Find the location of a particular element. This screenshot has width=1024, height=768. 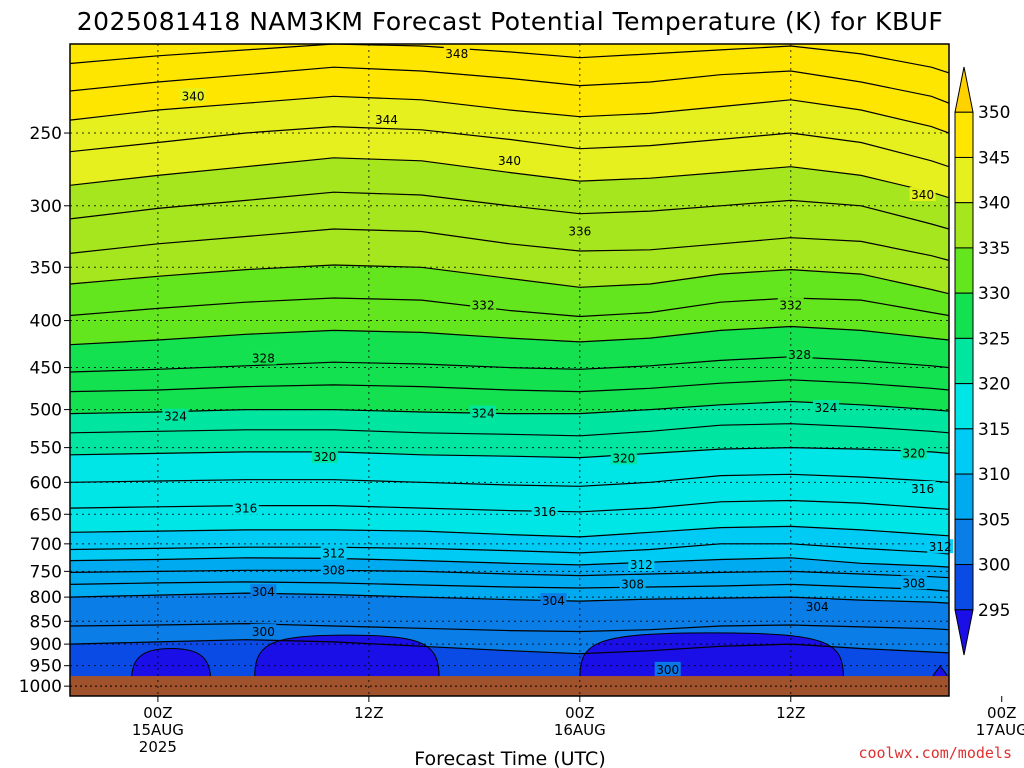

y-tick-label: 300 is located at coordinates (46, 207).